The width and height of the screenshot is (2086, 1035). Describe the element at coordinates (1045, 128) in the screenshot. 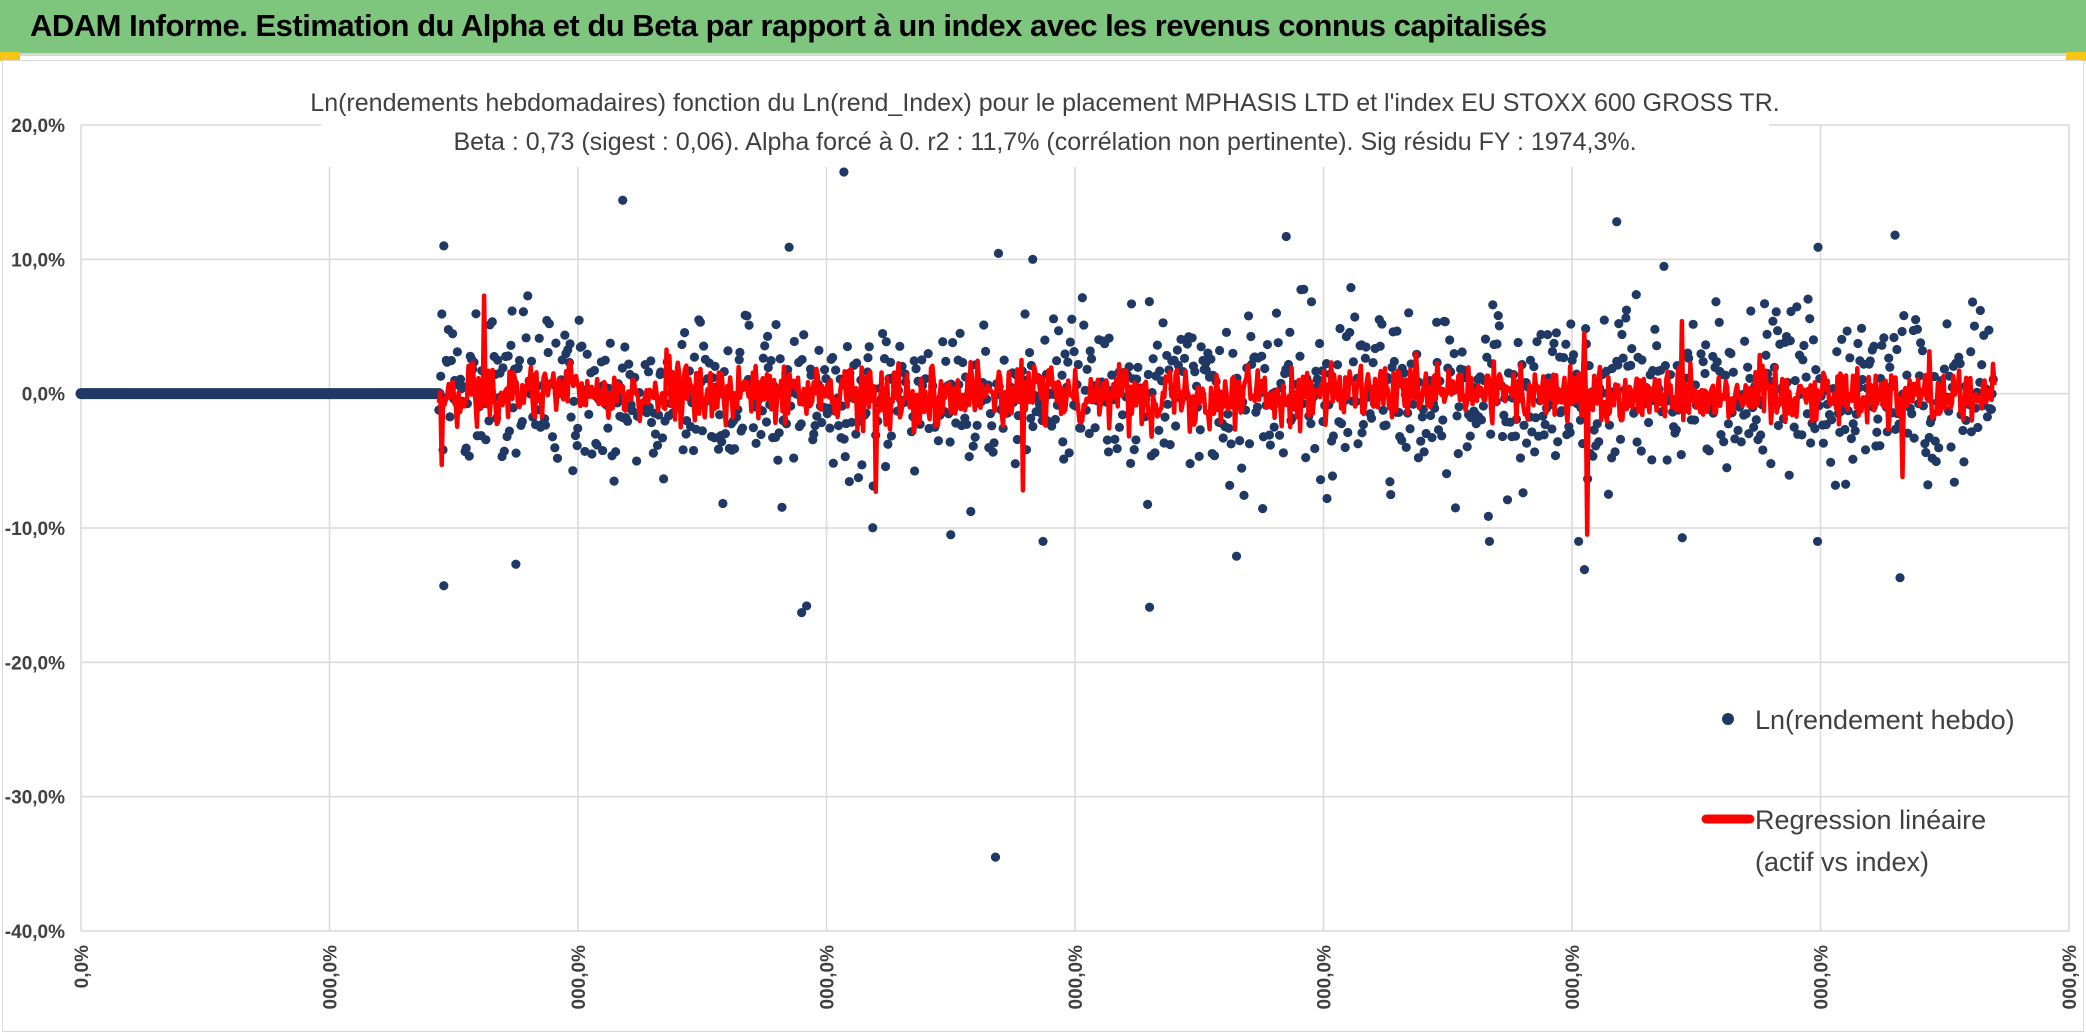

I see `title-background` at that location.